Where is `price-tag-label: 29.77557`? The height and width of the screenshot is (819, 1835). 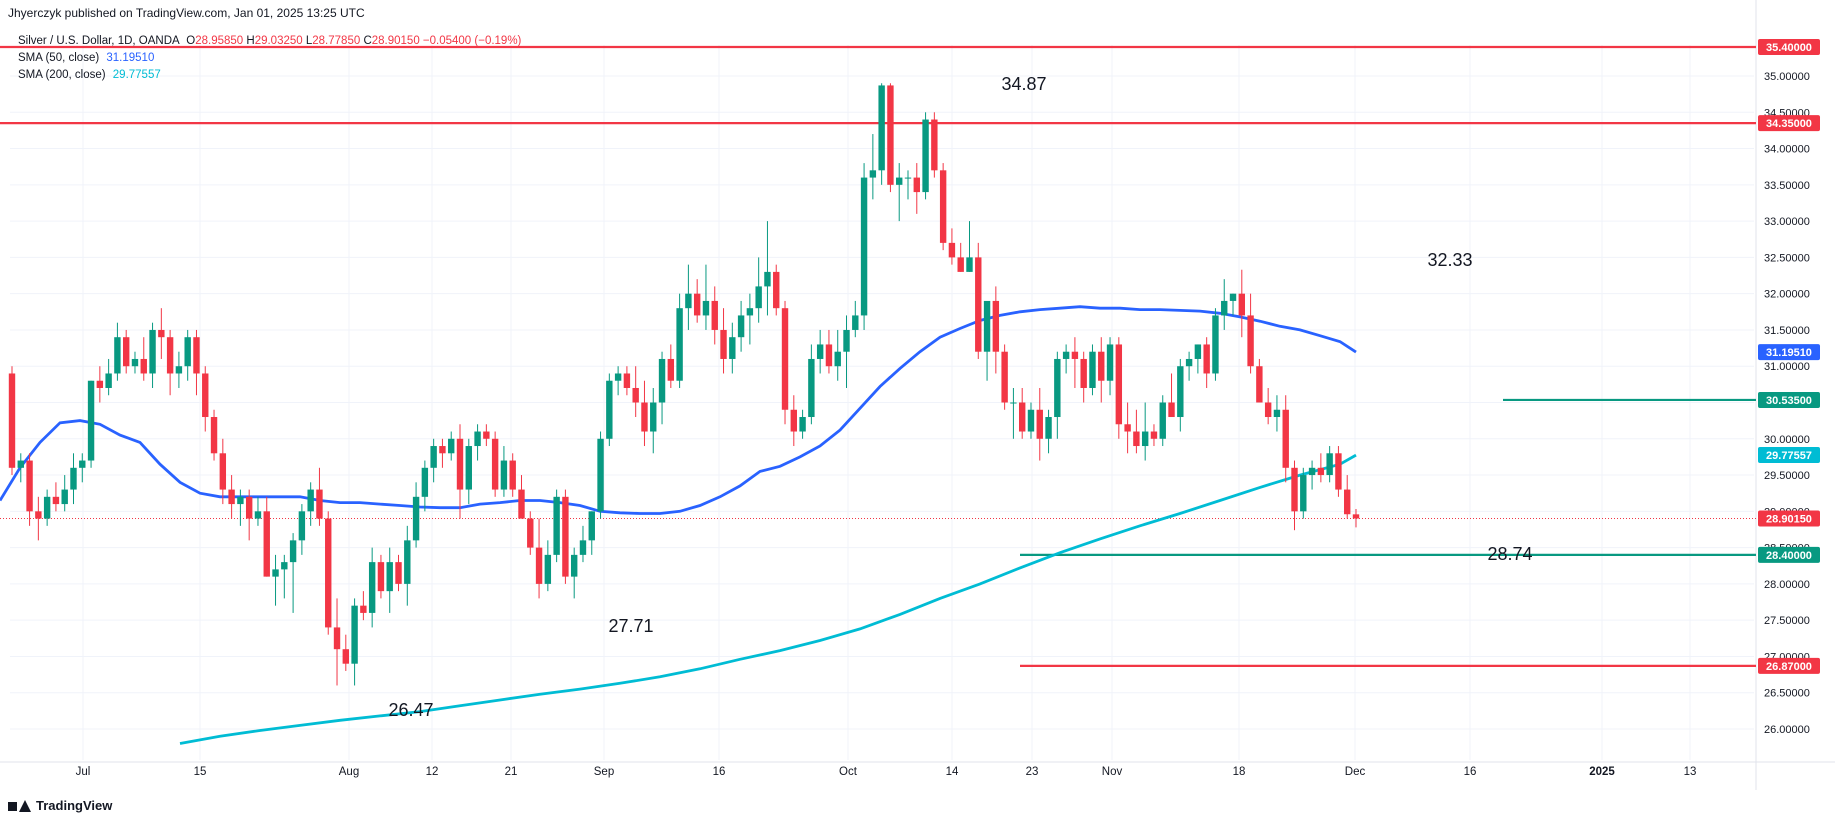 price-tag-label: 29.77557 is located at coordinates (1789, 456).